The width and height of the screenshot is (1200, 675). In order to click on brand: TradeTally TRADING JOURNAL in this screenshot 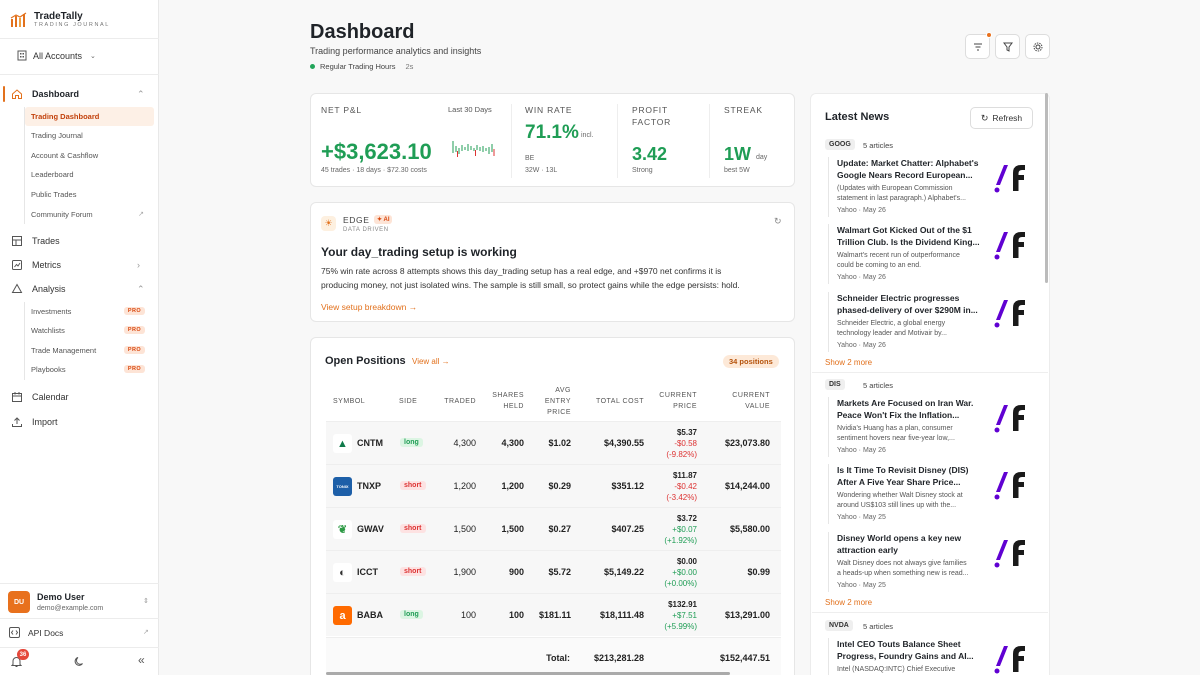, I will do `click(60, 20)`.